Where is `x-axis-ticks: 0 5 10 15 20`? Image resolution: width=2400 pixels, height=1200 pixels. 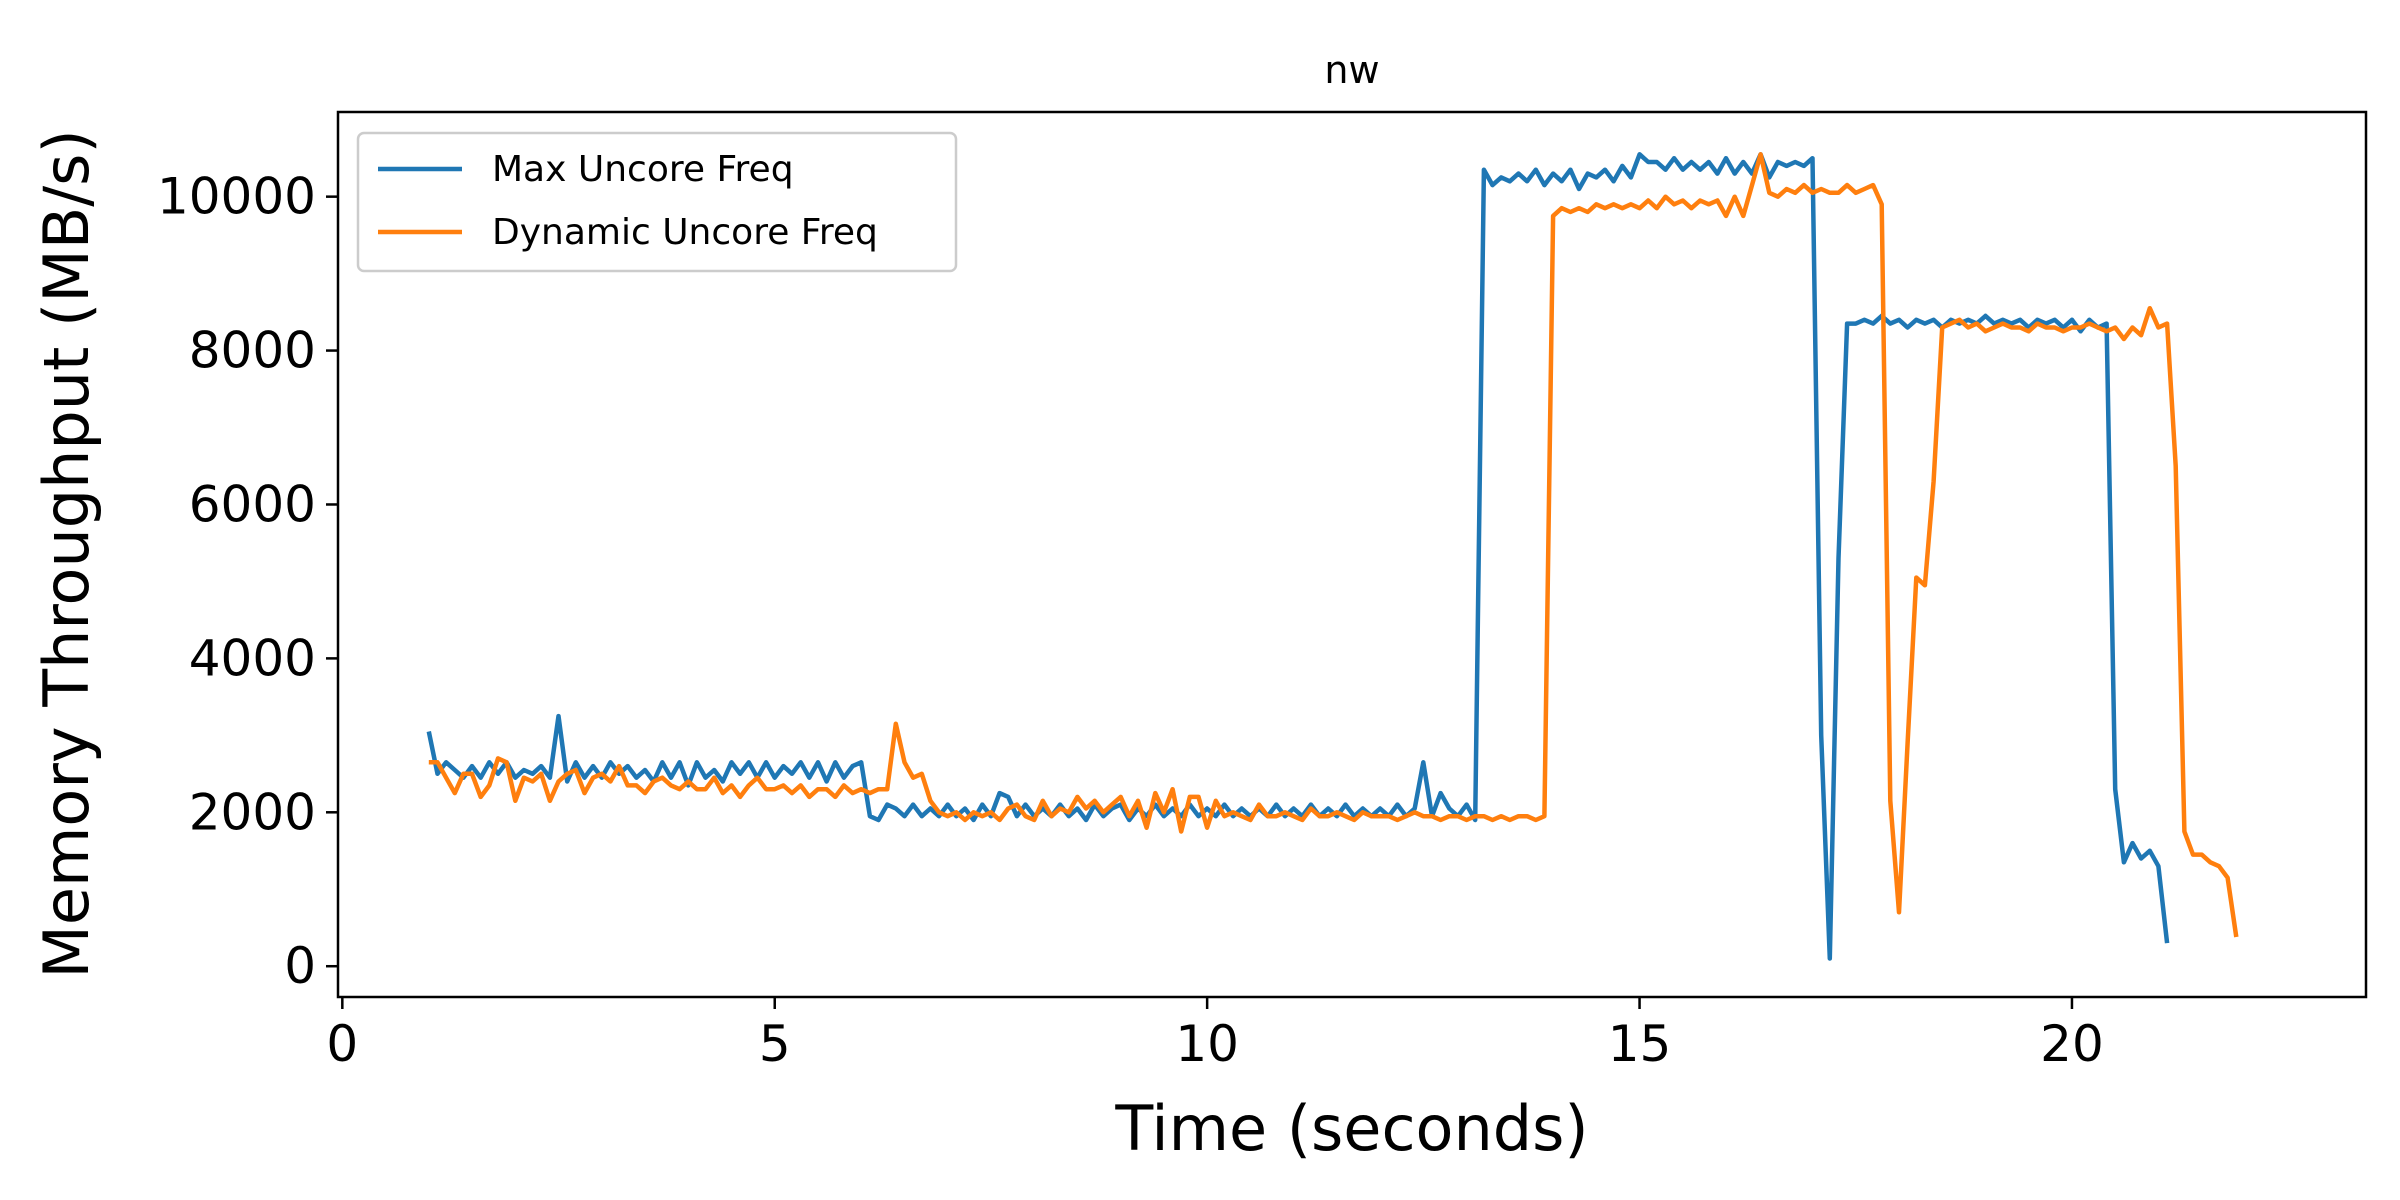 x-axis-ticks: 0 5 10 15 20 is located at coordinates (1215, 1035).